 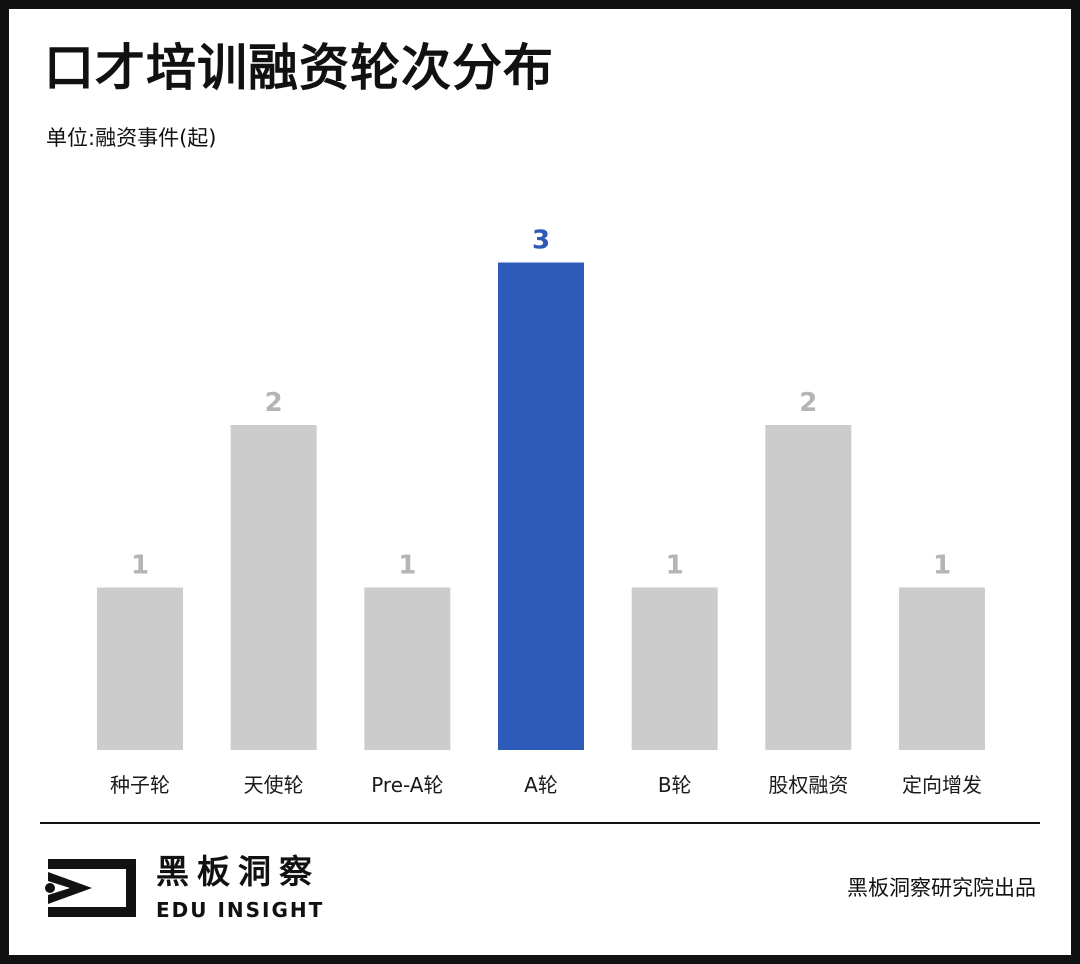 What do you see at coordinates (238, 871) in the screenshot?
I see `brand-name-cn: 黑板洞察` at bounding box center [238, 871].